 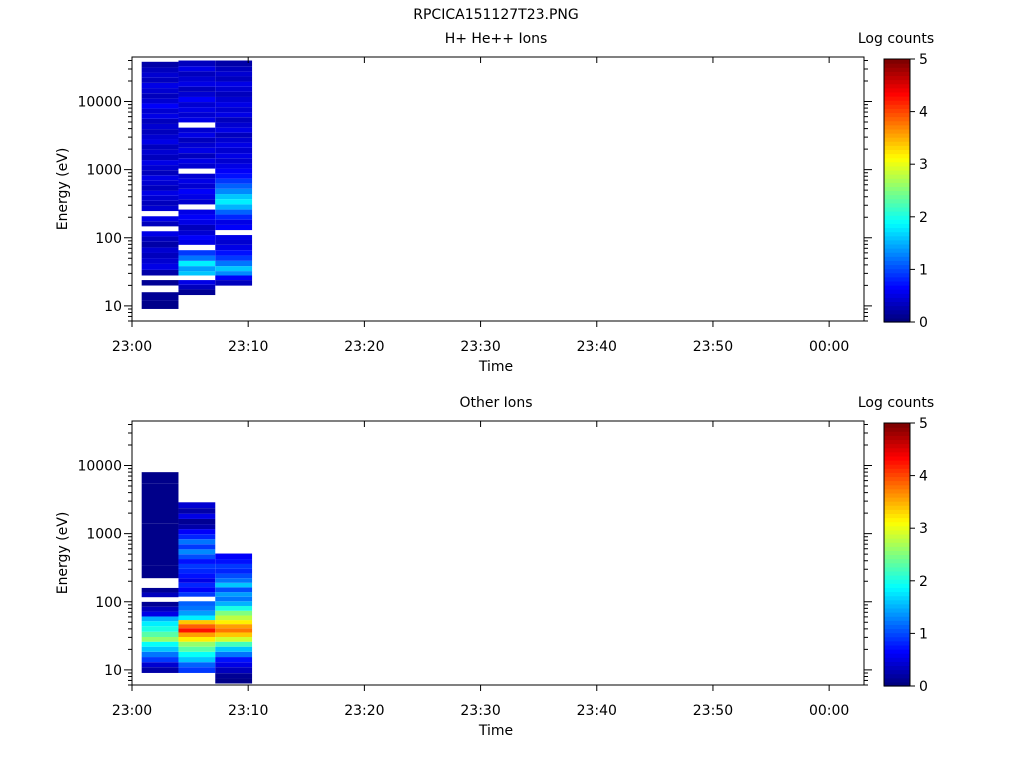 What do you see at coordinates (597, 347) in the screenshot?
I see `x-tick-label: 23:40` at bounding box center [597, 347].